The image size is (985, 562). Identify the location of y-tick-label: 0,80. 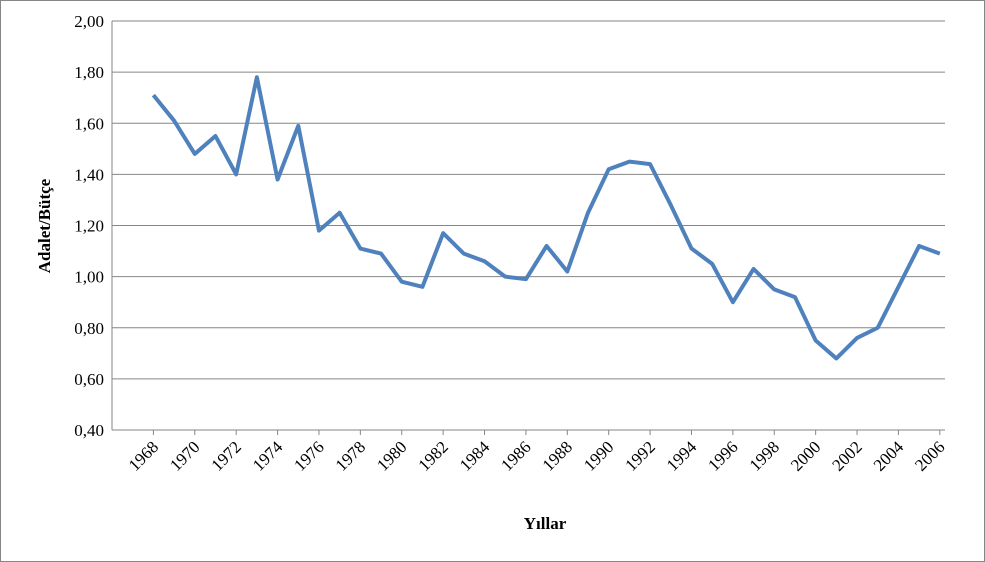
(89, 328).